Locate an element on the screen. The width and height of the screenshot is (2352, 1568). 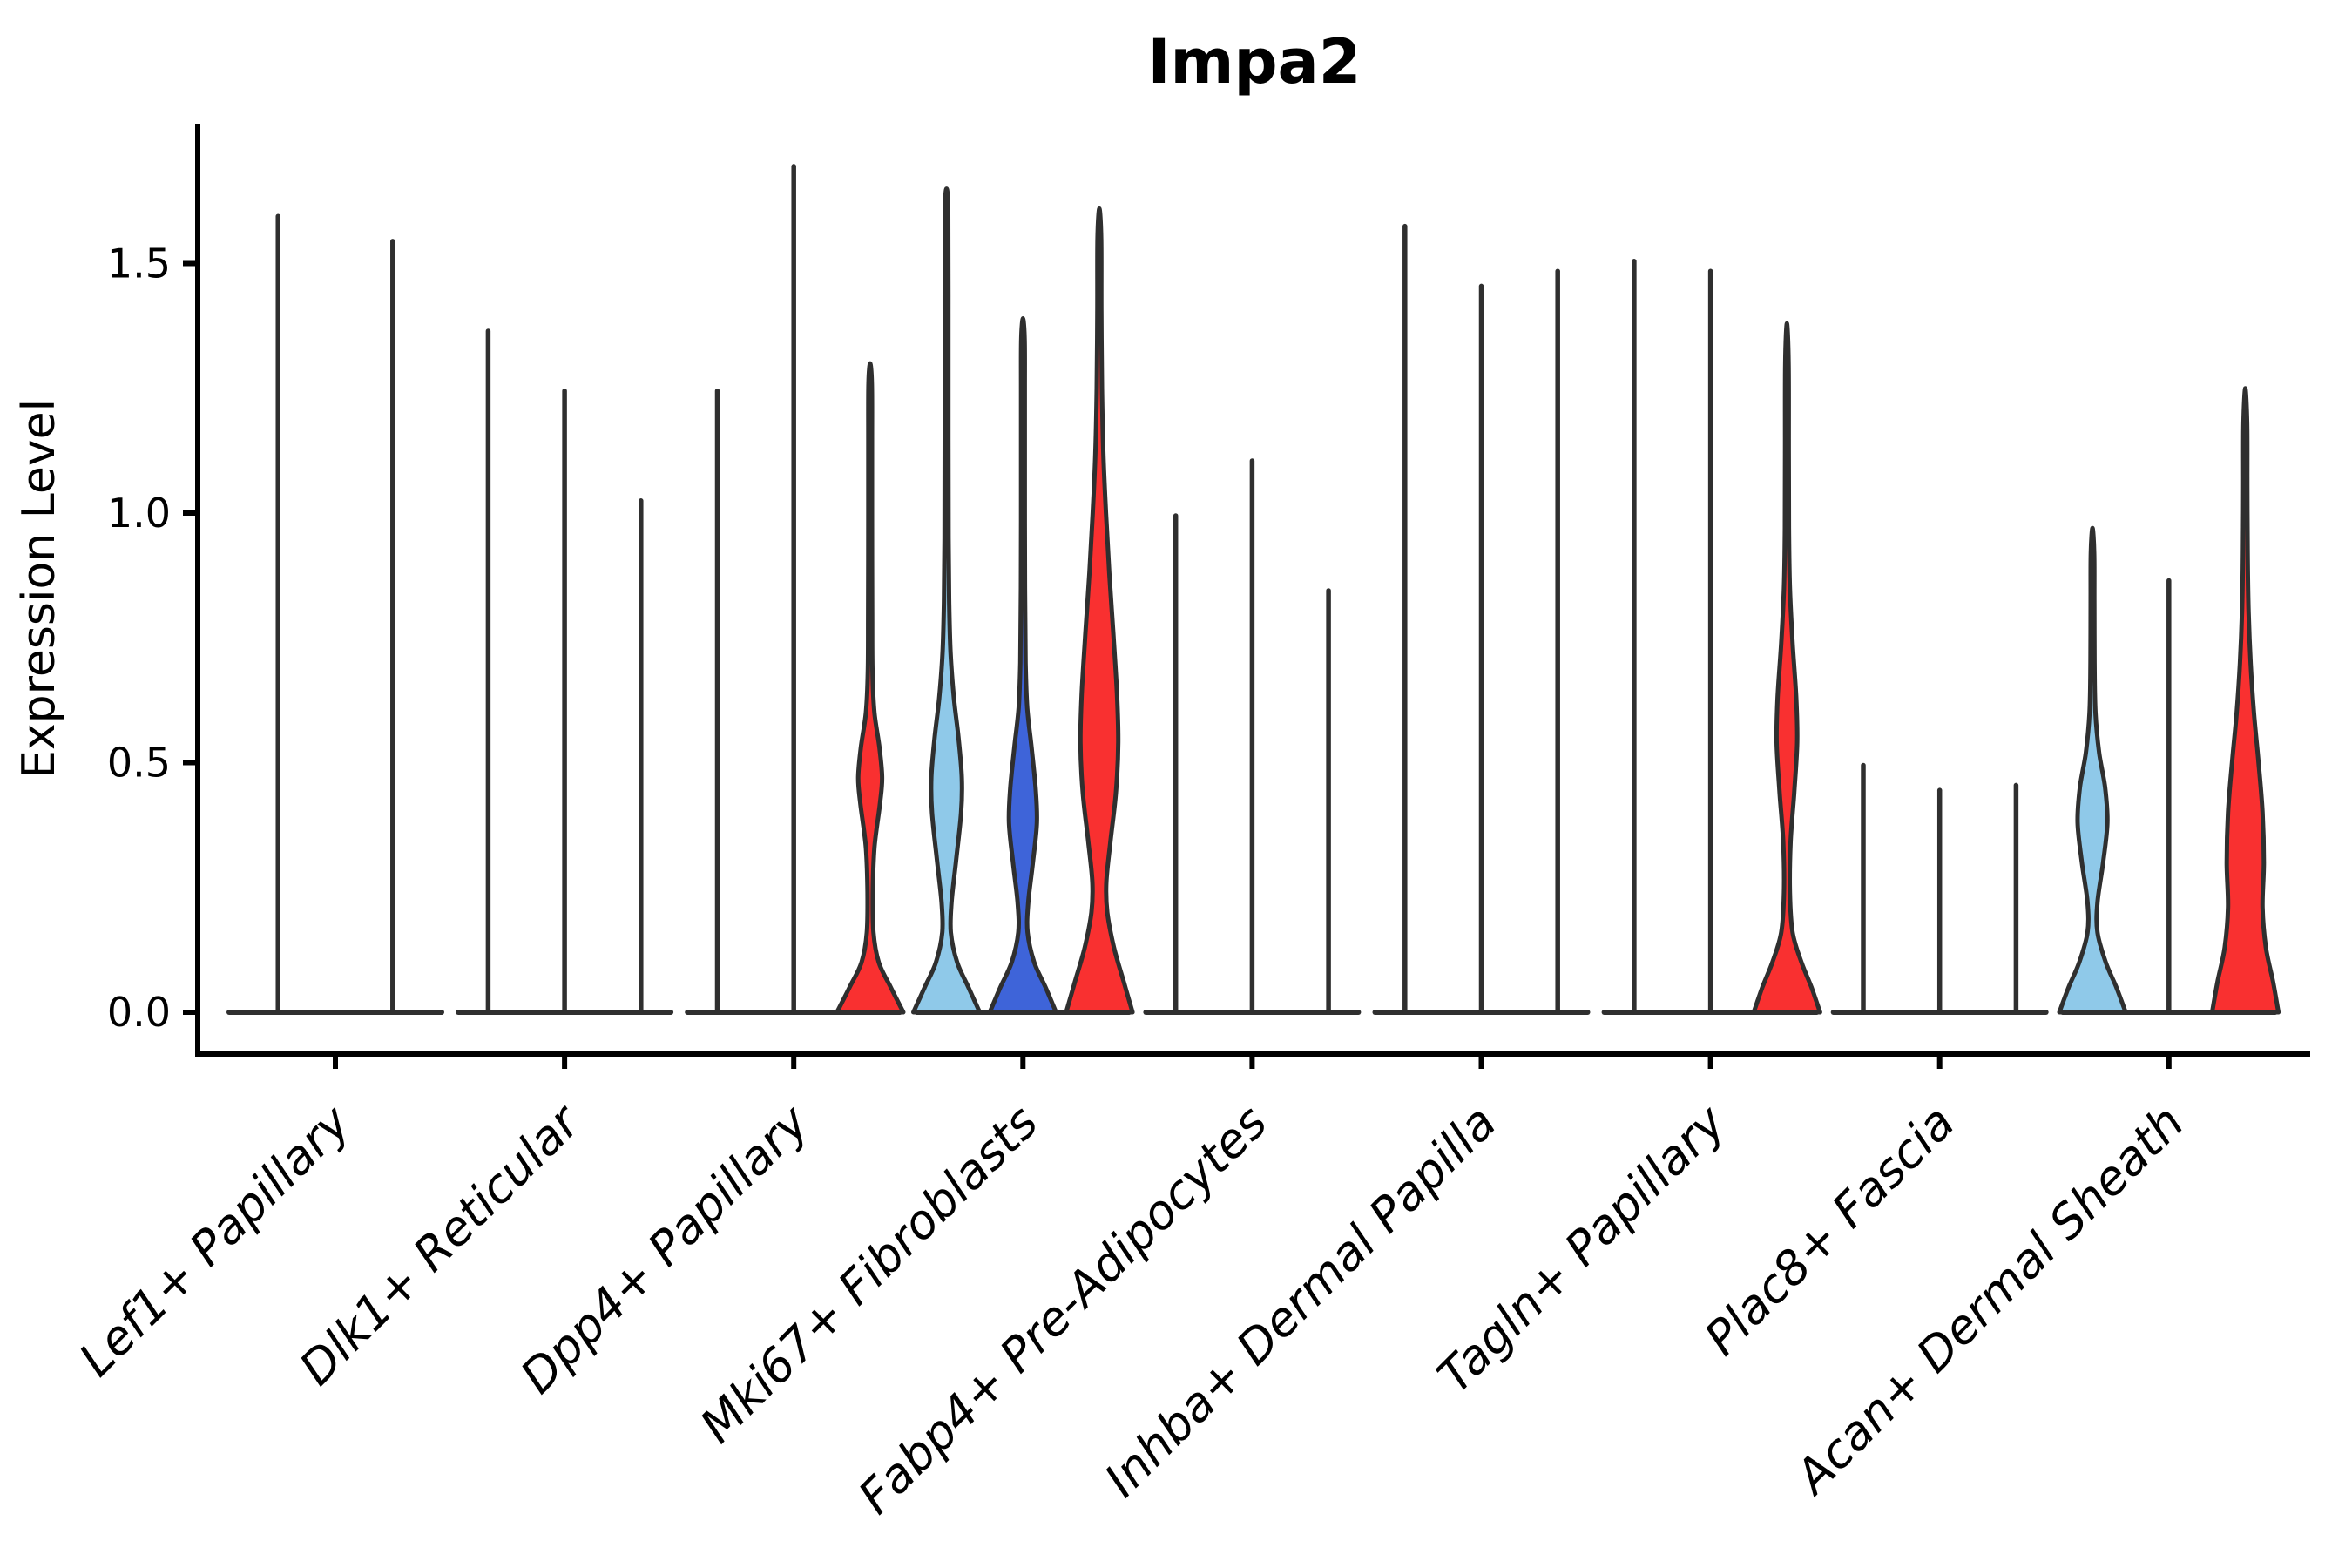
violin-dark_blue is located at coordinates (1023, 665).